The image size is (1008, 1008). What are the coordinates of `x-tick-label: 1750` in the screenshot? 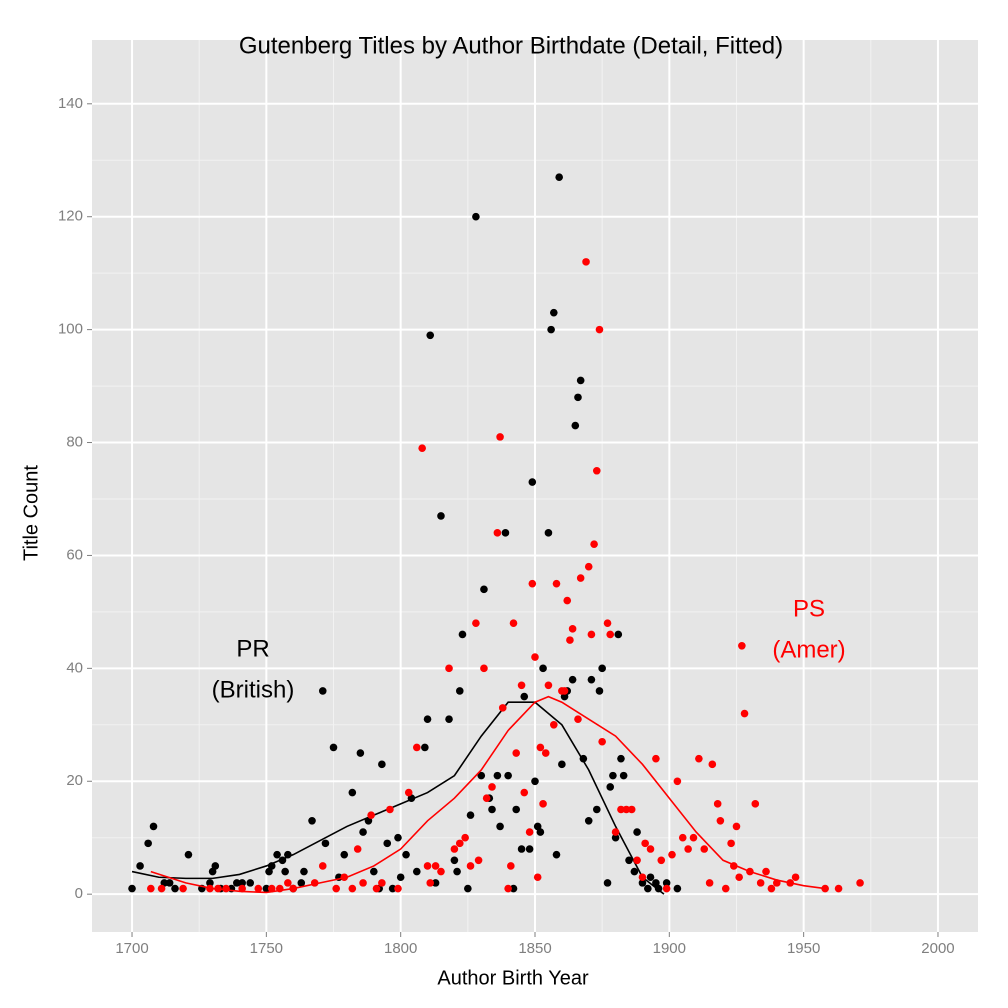 It's located at (266, 948).